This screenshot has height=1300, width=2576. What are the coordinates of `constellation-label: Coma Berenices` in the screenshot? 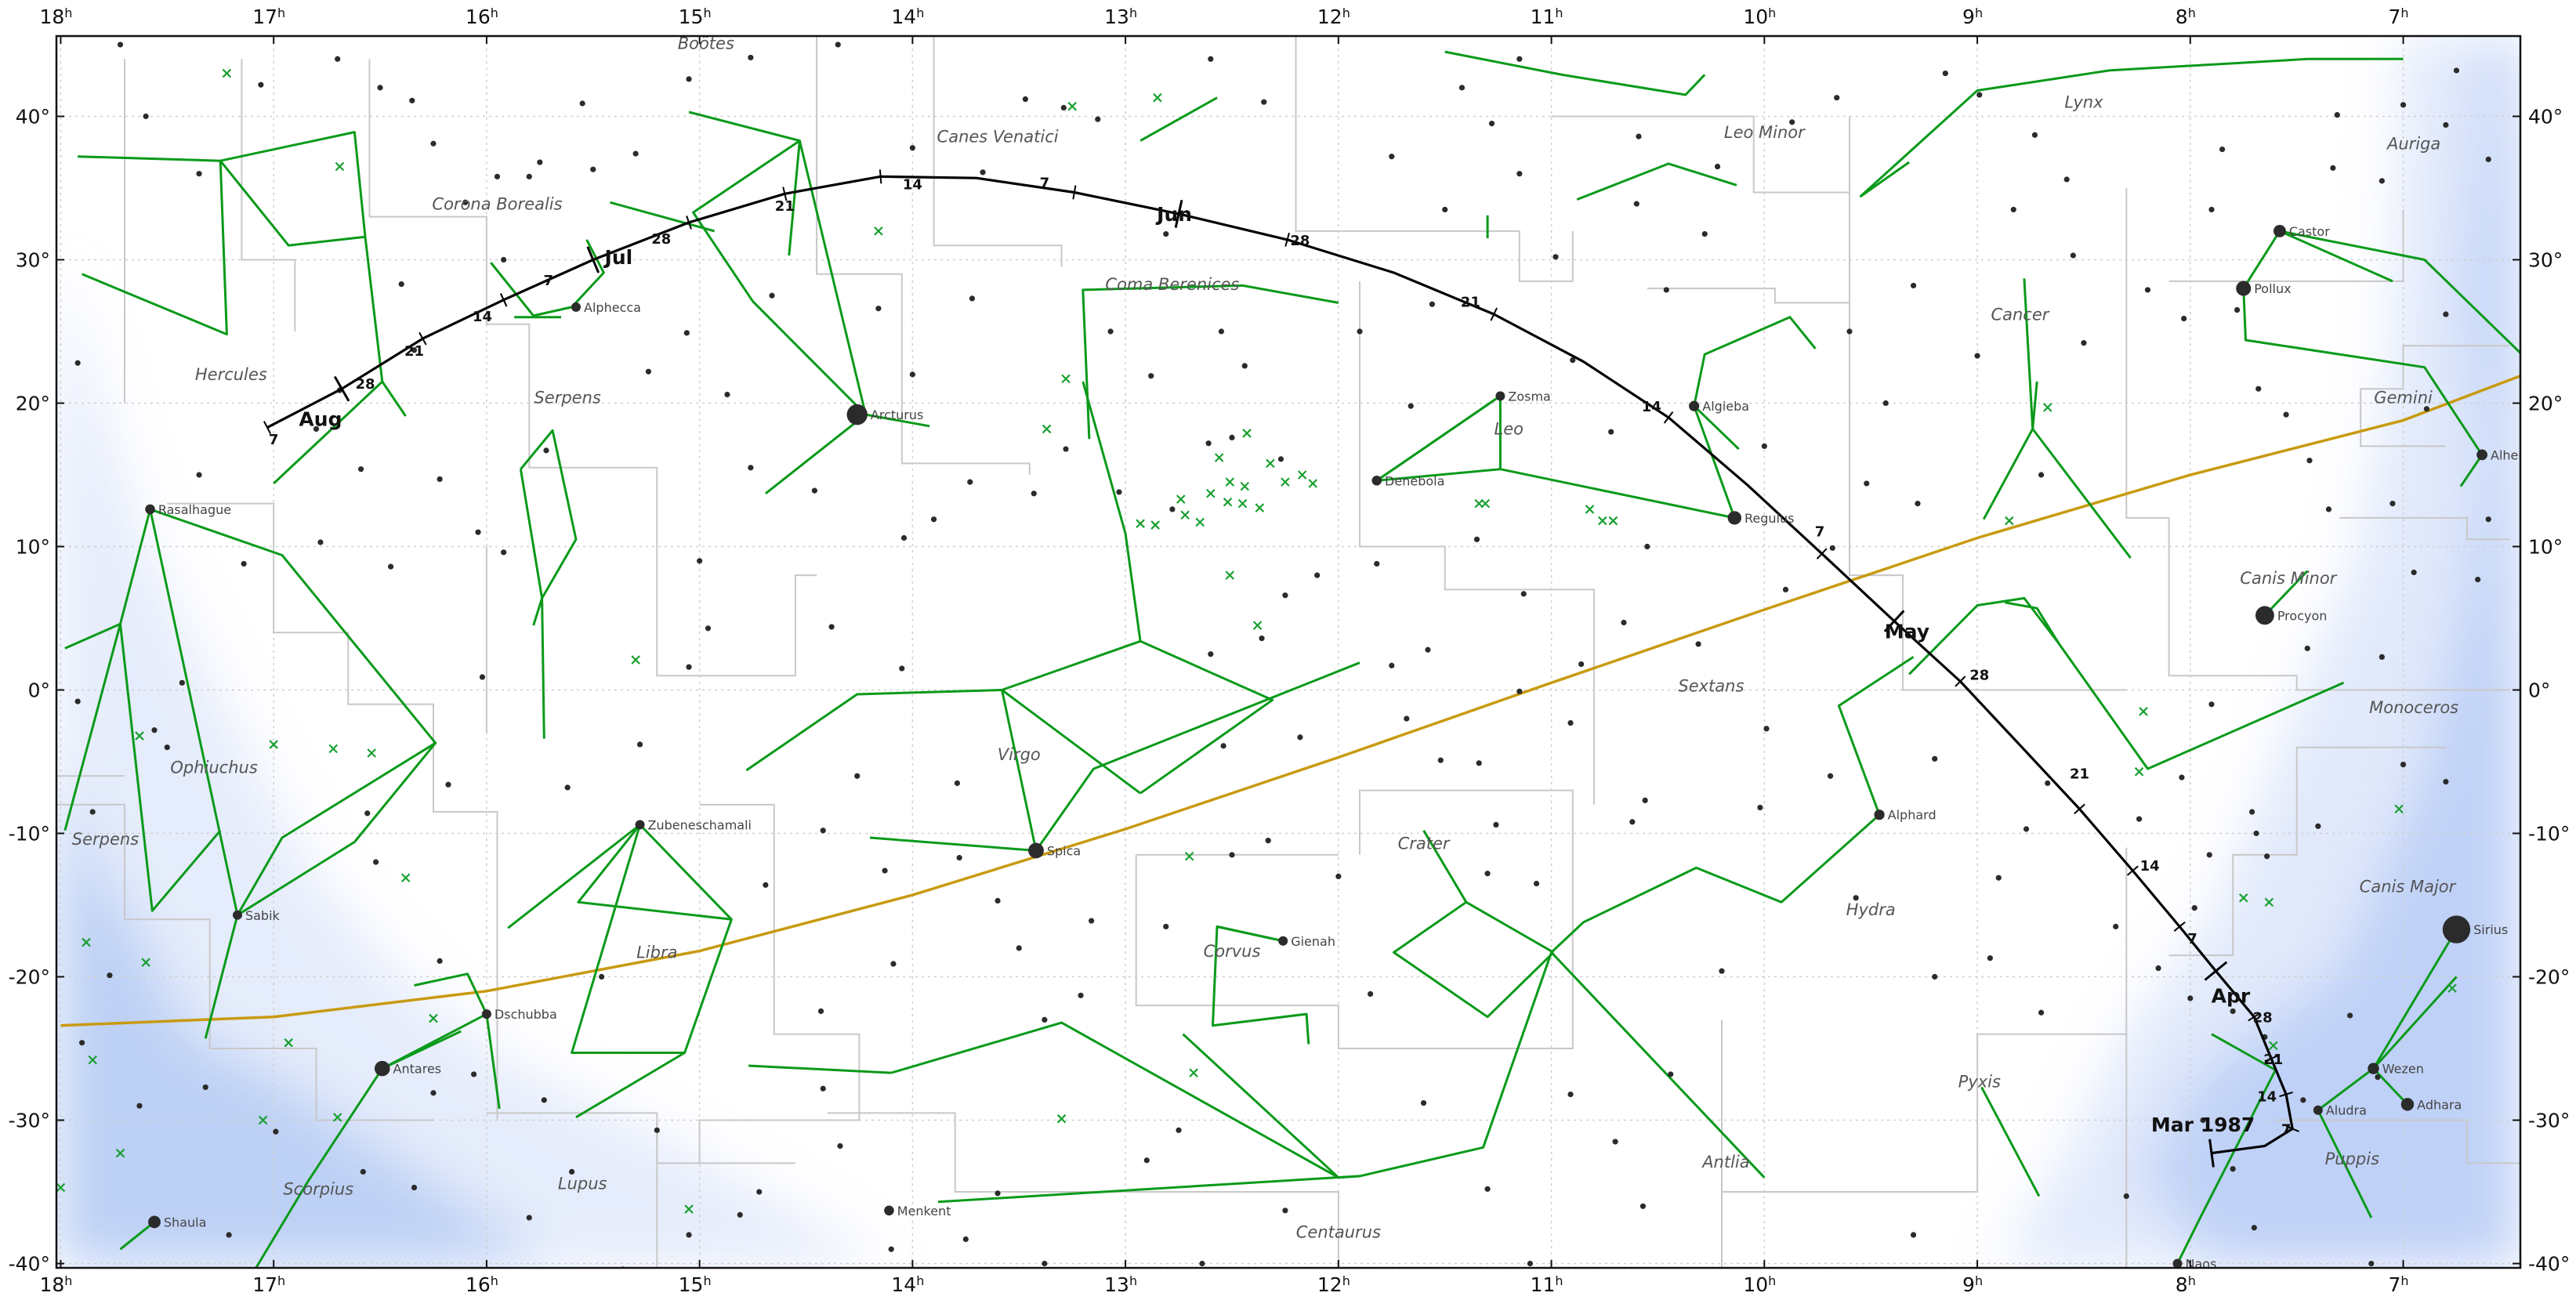 It's located at (1172, 285).